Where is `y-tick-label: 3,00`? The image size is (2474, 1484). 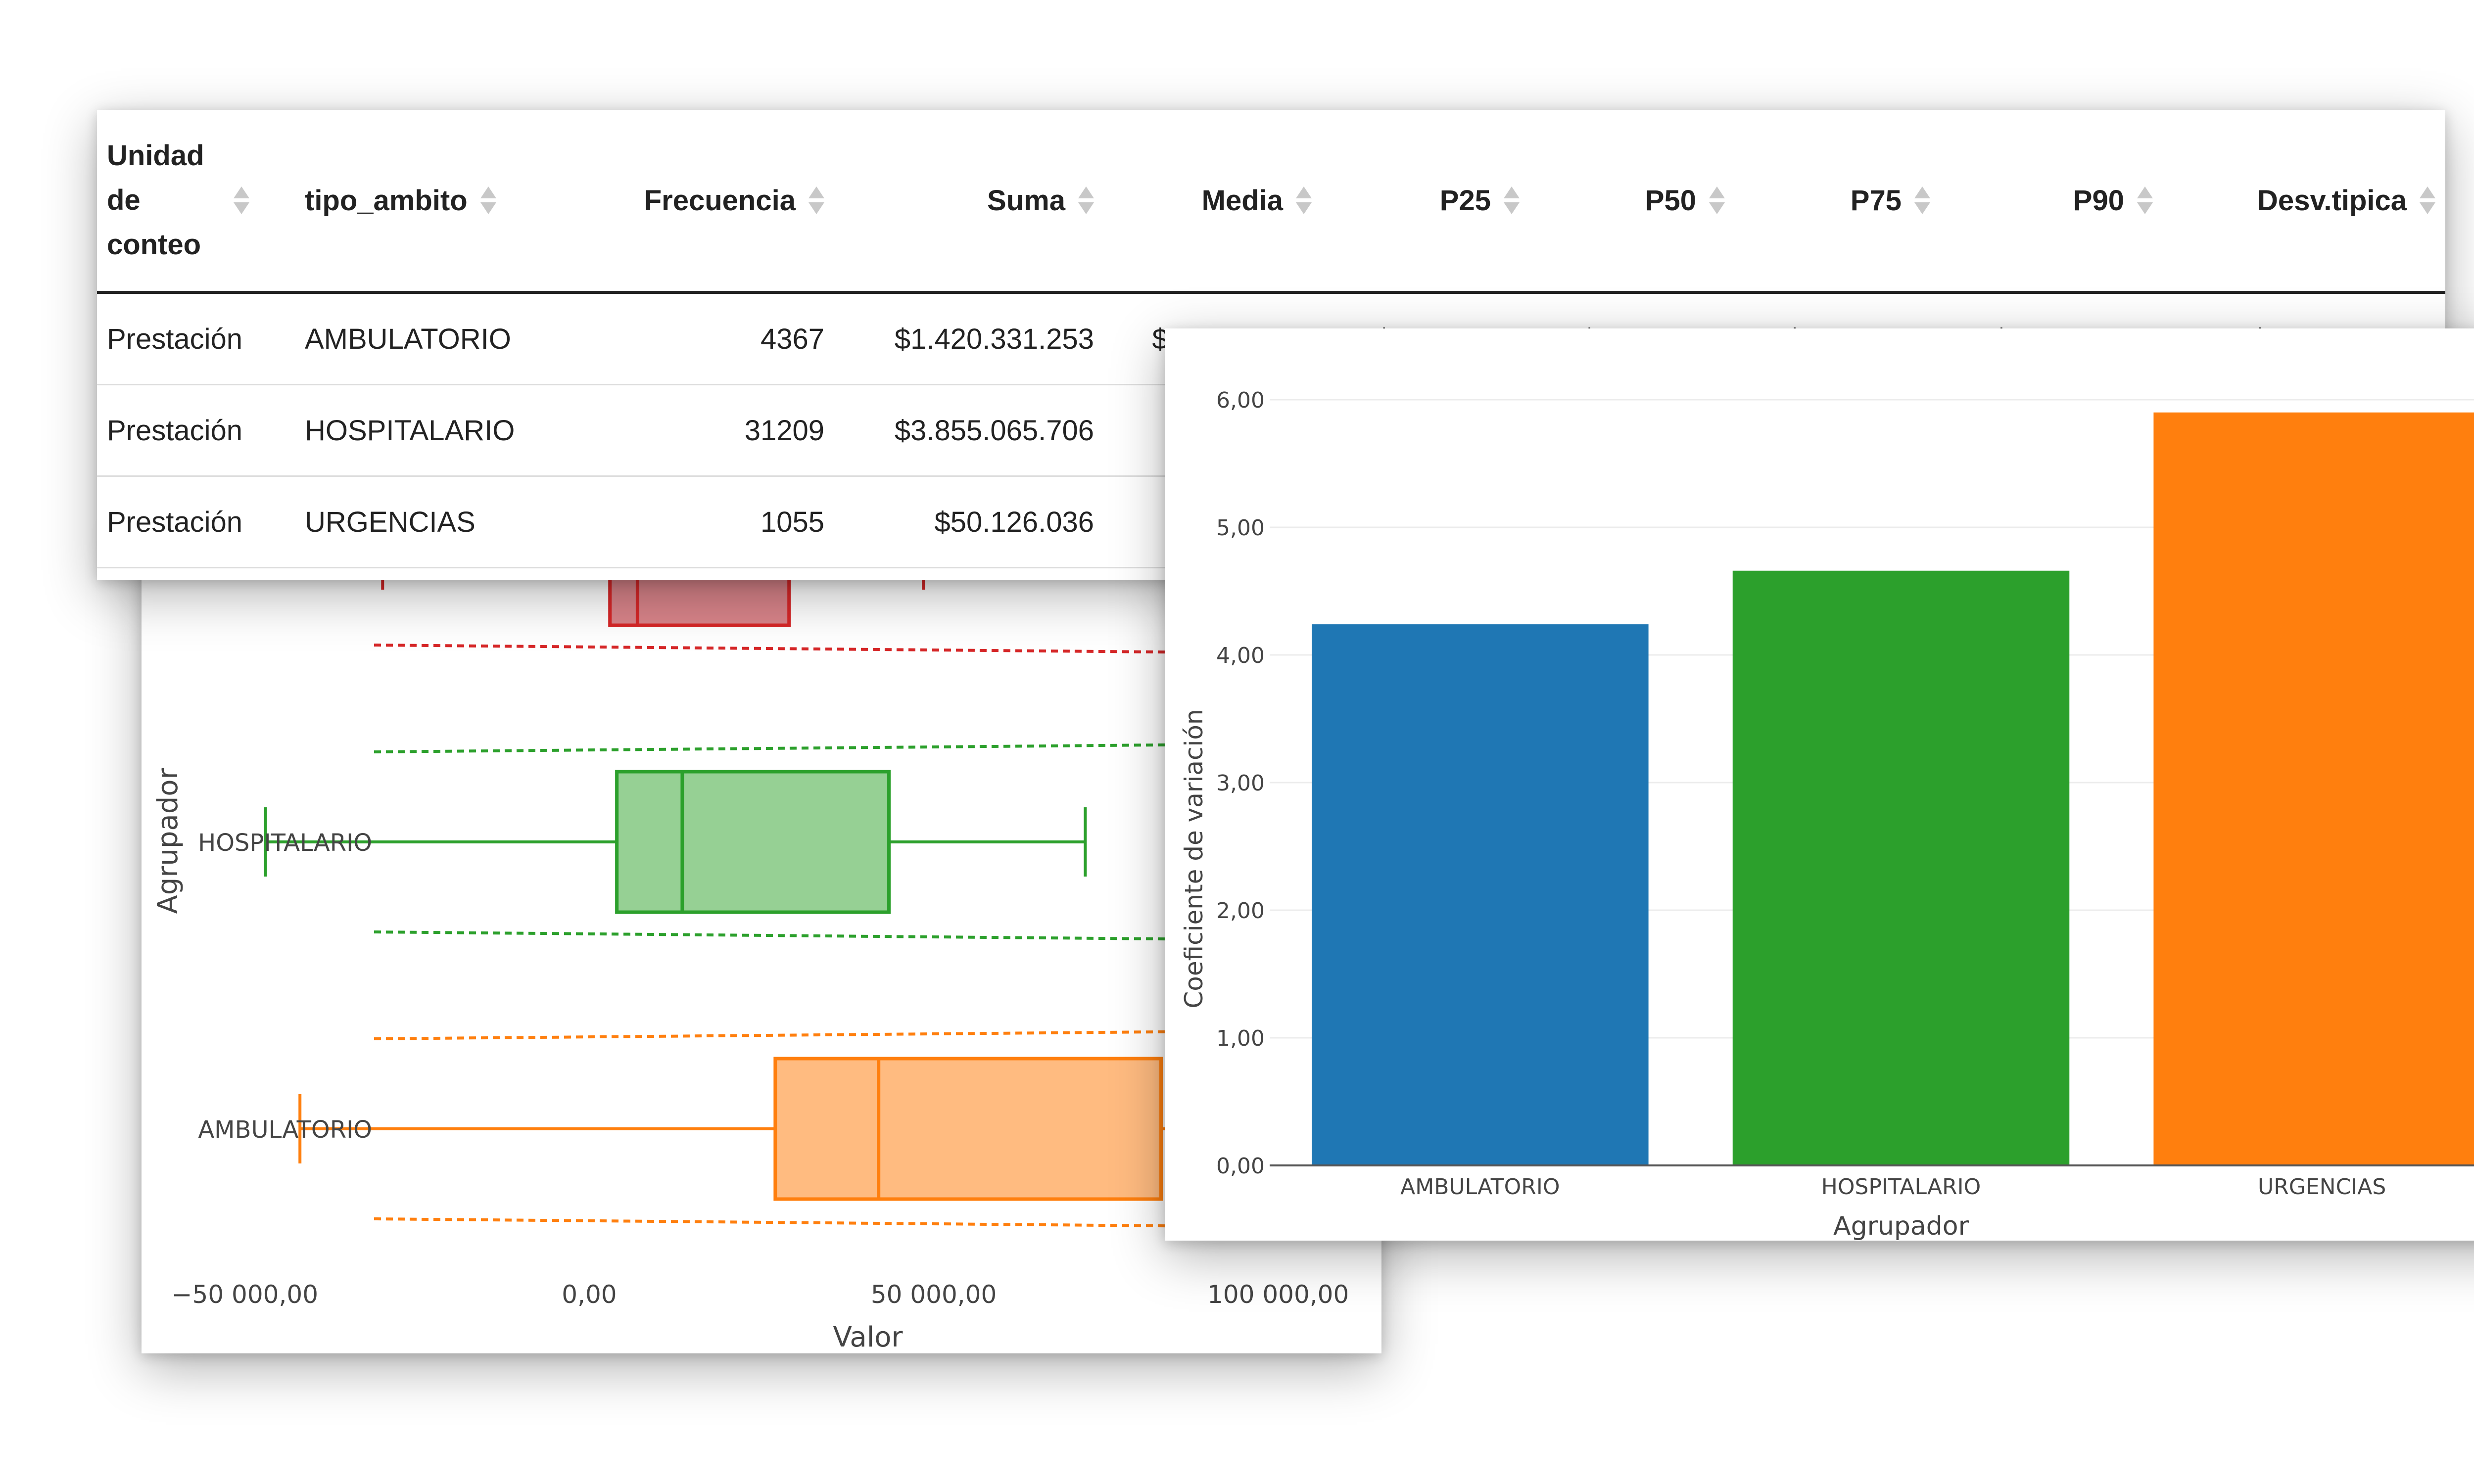 y-tick-label: 3,00 is located at coordinates (1240, 783).